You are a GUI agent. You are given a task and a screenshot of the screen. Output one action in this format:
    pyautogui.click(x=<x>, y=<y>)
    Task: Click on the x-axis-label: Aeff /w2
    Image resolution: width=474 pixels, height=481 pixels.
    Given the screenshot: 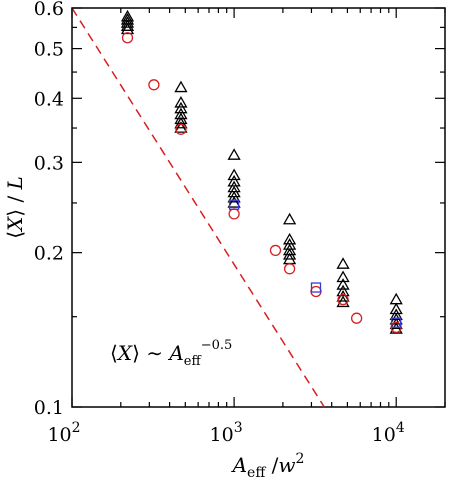 What is the action you would take?
    pyautogui.click(x=268, y=466)
    